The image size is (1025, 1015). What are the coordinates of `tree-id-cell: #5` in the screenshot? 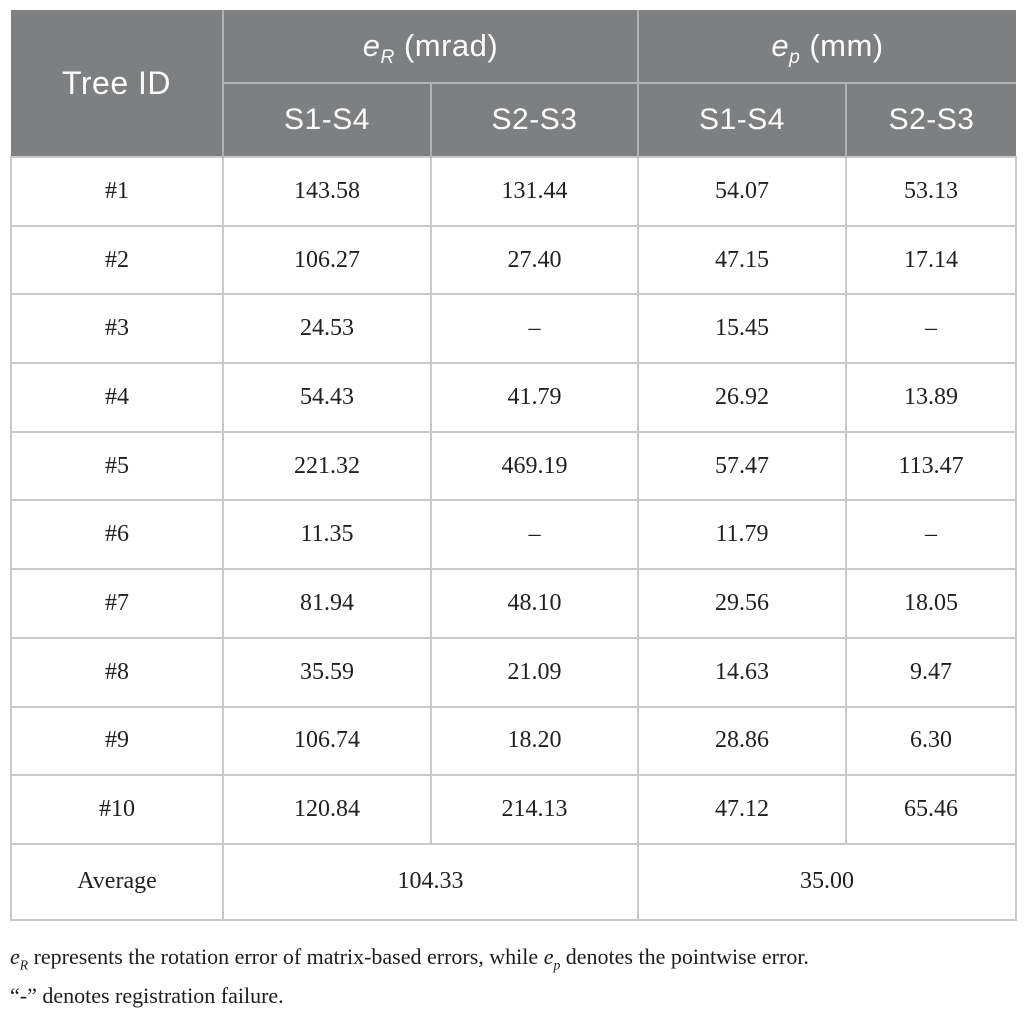 It's located at (117, 466).